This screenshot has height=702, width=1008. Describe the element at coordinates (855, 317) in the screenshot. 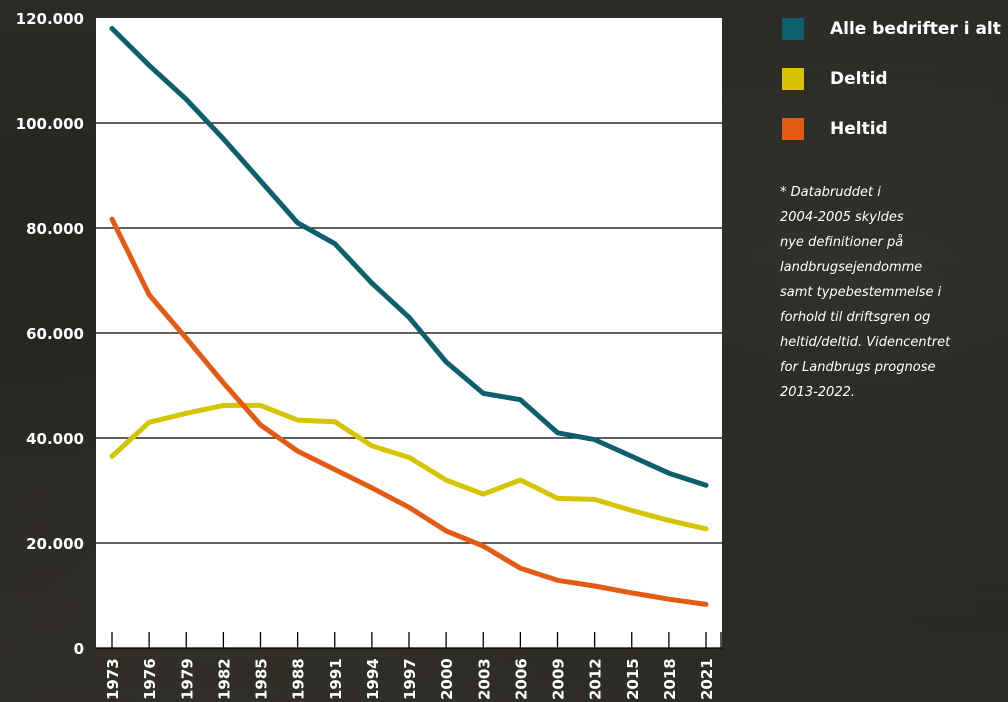

I see `footnote-line: forhold til driftsgren og` at that location.